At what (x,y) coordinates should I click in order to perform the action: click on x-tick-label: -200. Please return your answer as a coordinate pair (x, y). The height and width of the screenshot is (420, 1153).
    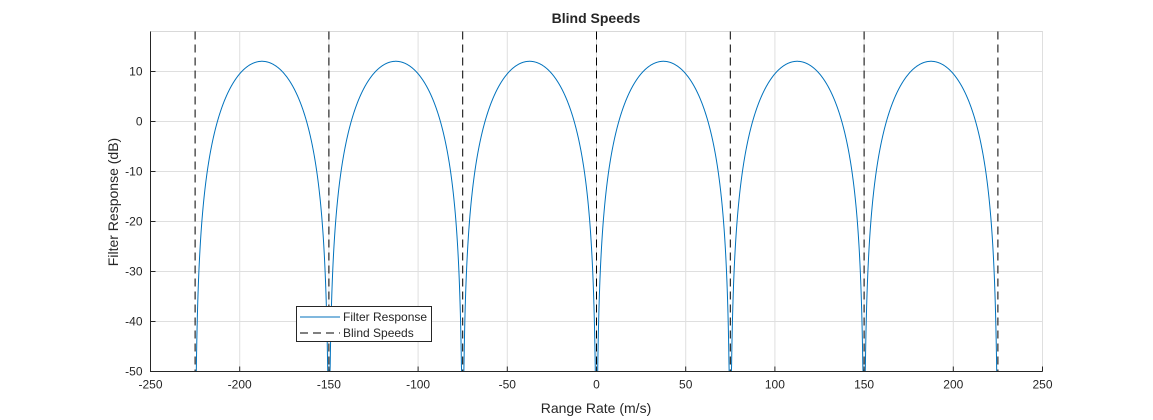
    Looking at the image, I should click on (240, 385).